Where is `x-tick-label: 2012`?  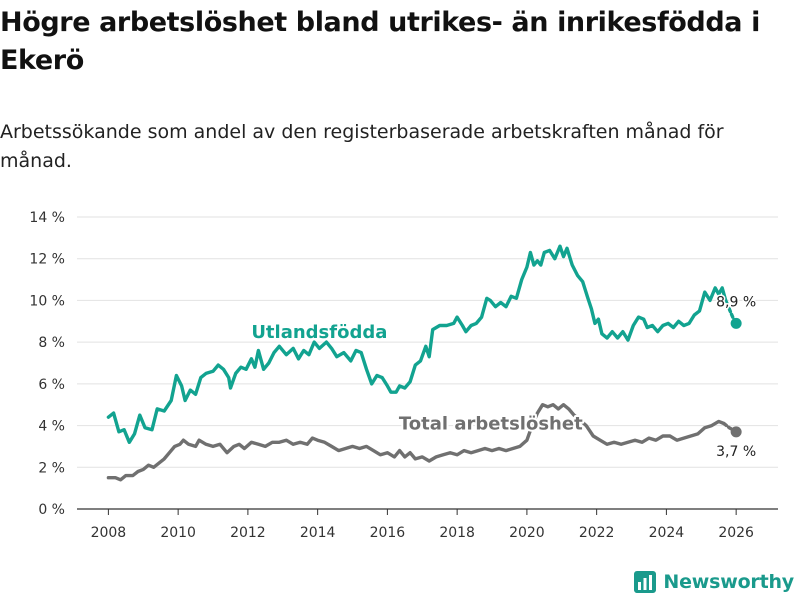 x-tick-label: 2012 is located at coordinates (248, 533).